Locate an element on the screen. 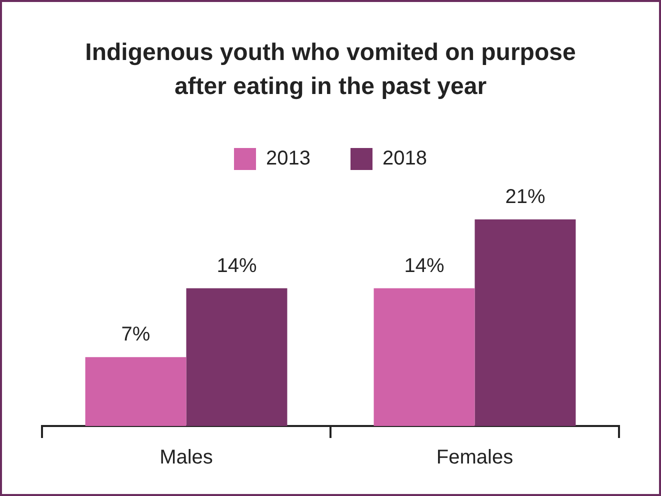  x-tick-label: Females is located at coordinates (475, 457).